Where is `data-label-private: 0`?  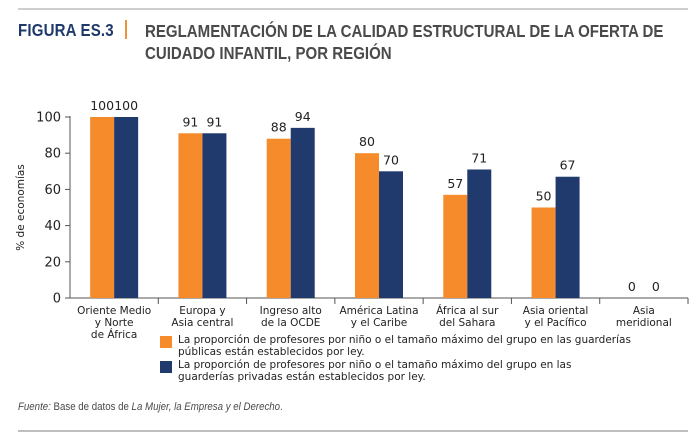 data-label-private: 0 is located at coordinates (656, 286).